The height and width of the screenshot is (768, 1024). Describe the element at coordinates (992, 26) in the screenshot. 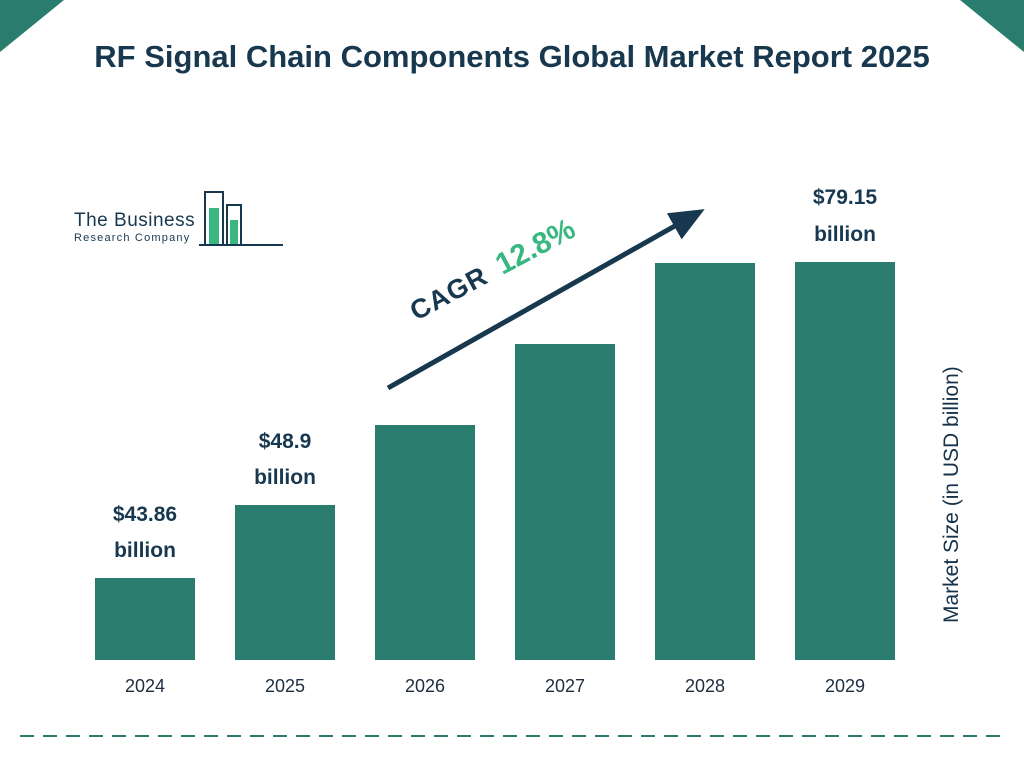

I see `corner-triangle-right` at that location.